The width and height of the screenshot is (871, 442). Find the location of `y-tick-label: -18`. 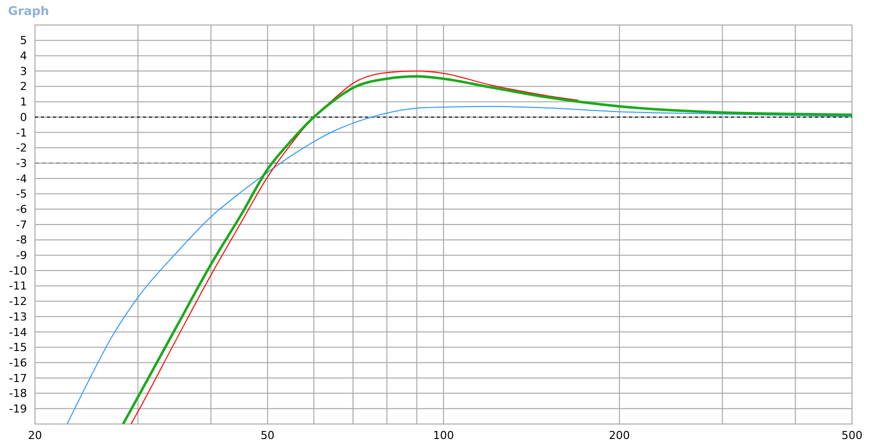

y-tick-label: -18 is located at coordinates (18, 393).